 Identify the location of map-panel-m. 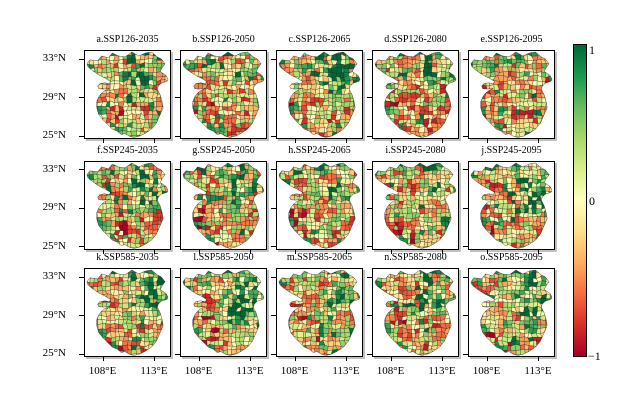
(319, 312).